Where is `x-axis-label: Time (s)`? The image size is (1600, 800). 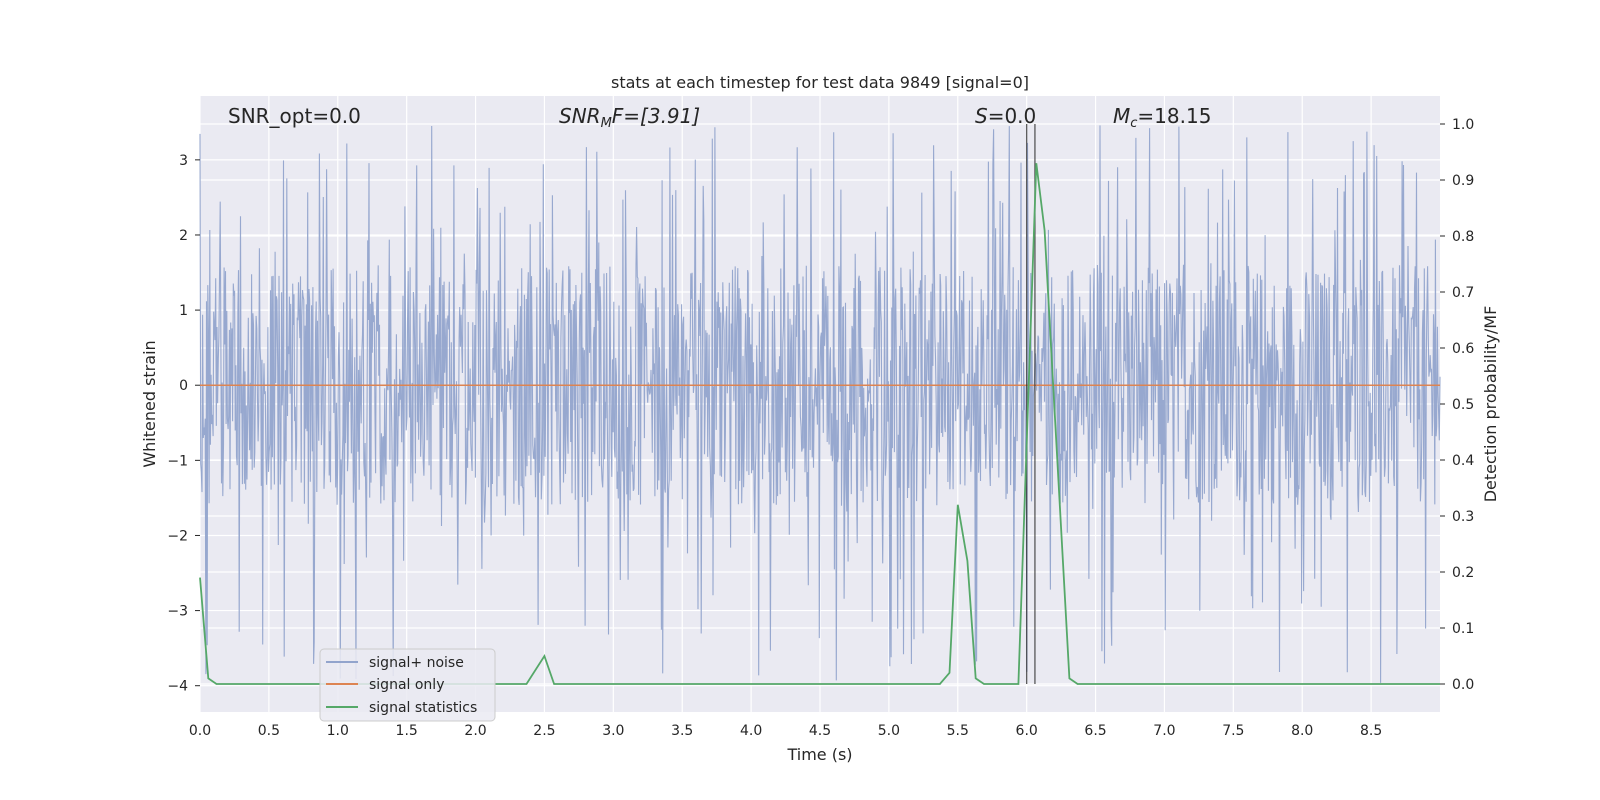
x-axis-label: Time (s) is located at coordinates (819, 754).